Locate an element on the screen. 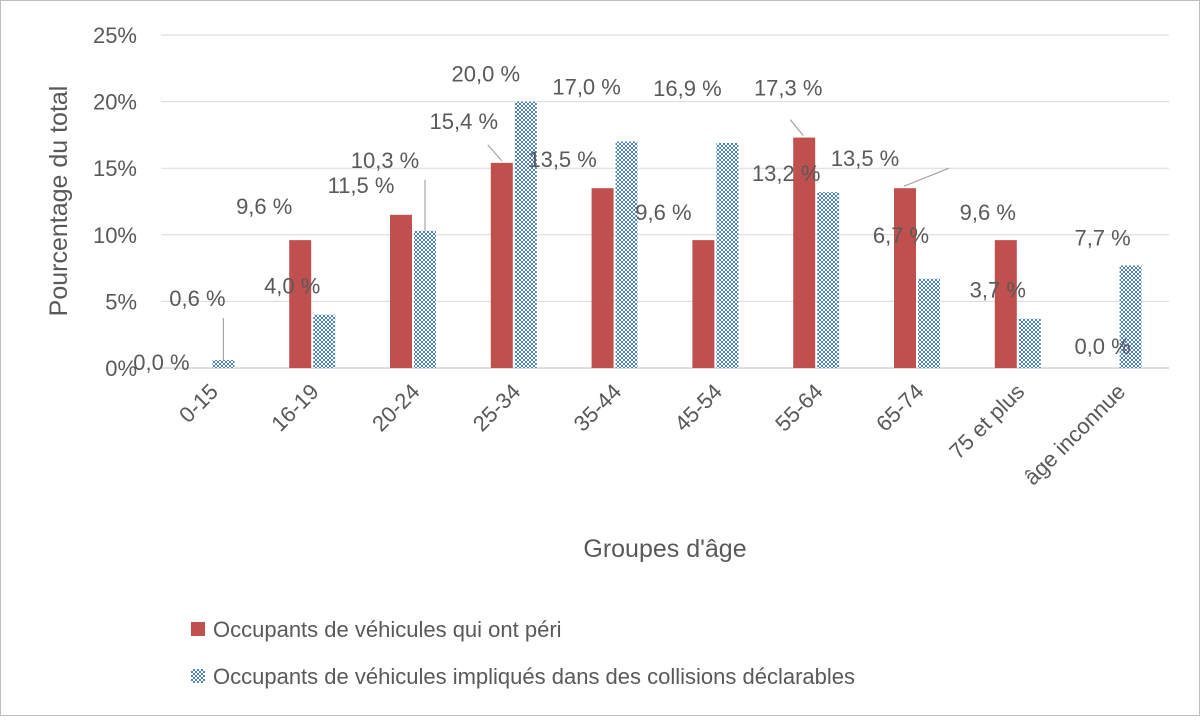 Image resolution: width=1200 pixels, height=720 pixels. y-tick-label: 0% is located at coordinates (121, 368).